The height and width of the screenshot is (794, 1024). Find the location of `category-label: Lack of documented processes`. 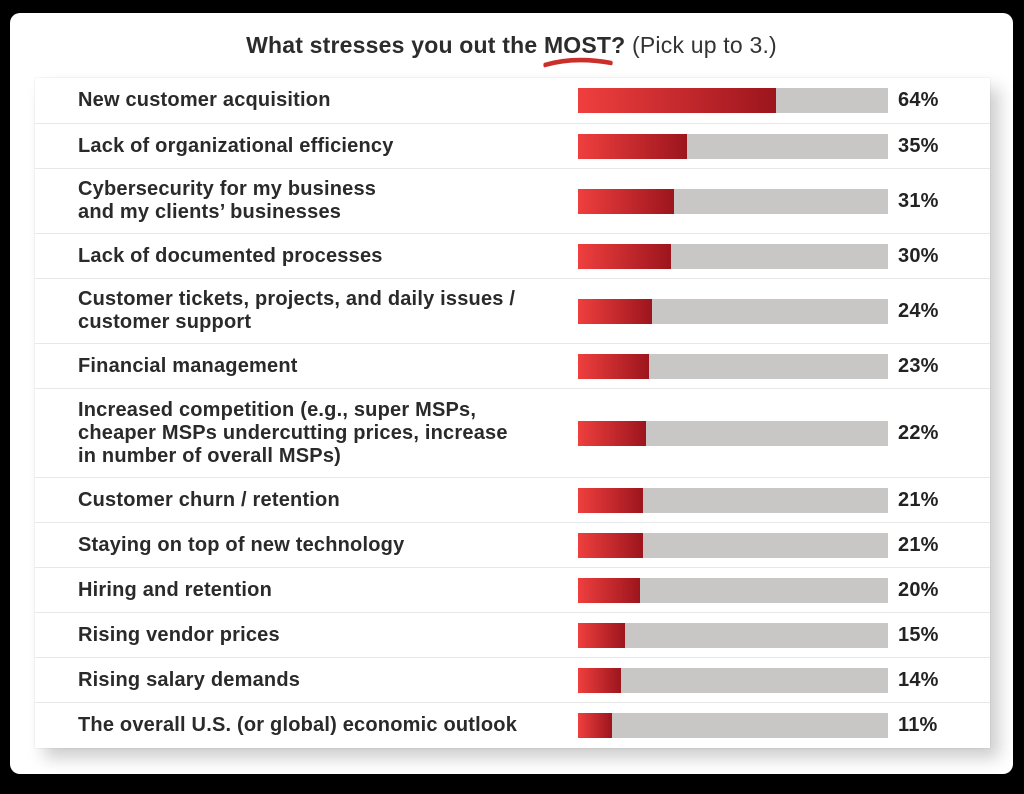

category-label: Lack of documented processes is located at coordinates (230, 255).